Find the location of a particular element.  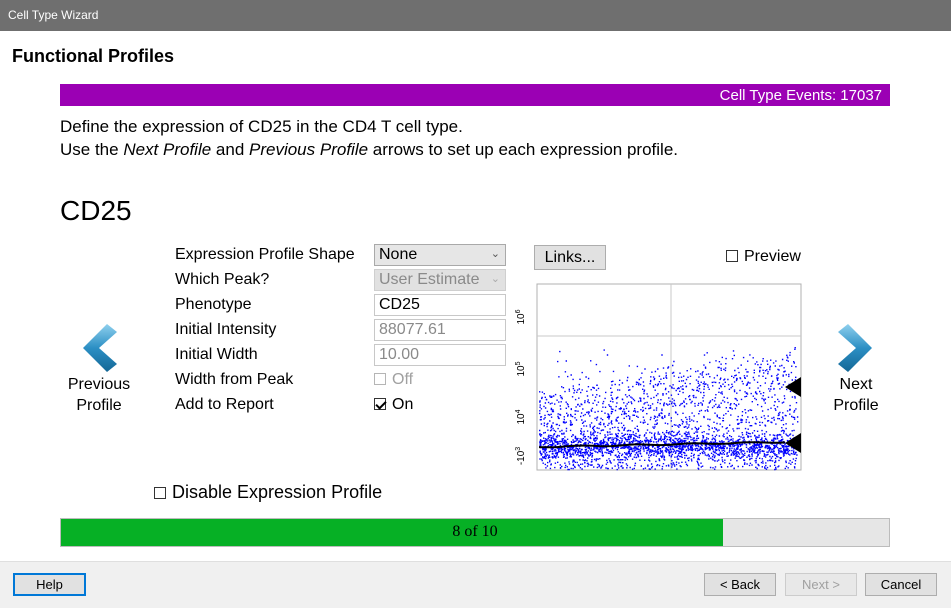

disable-profile-checkbox: Disable Expression Profile is located at coordinates (268, 492).